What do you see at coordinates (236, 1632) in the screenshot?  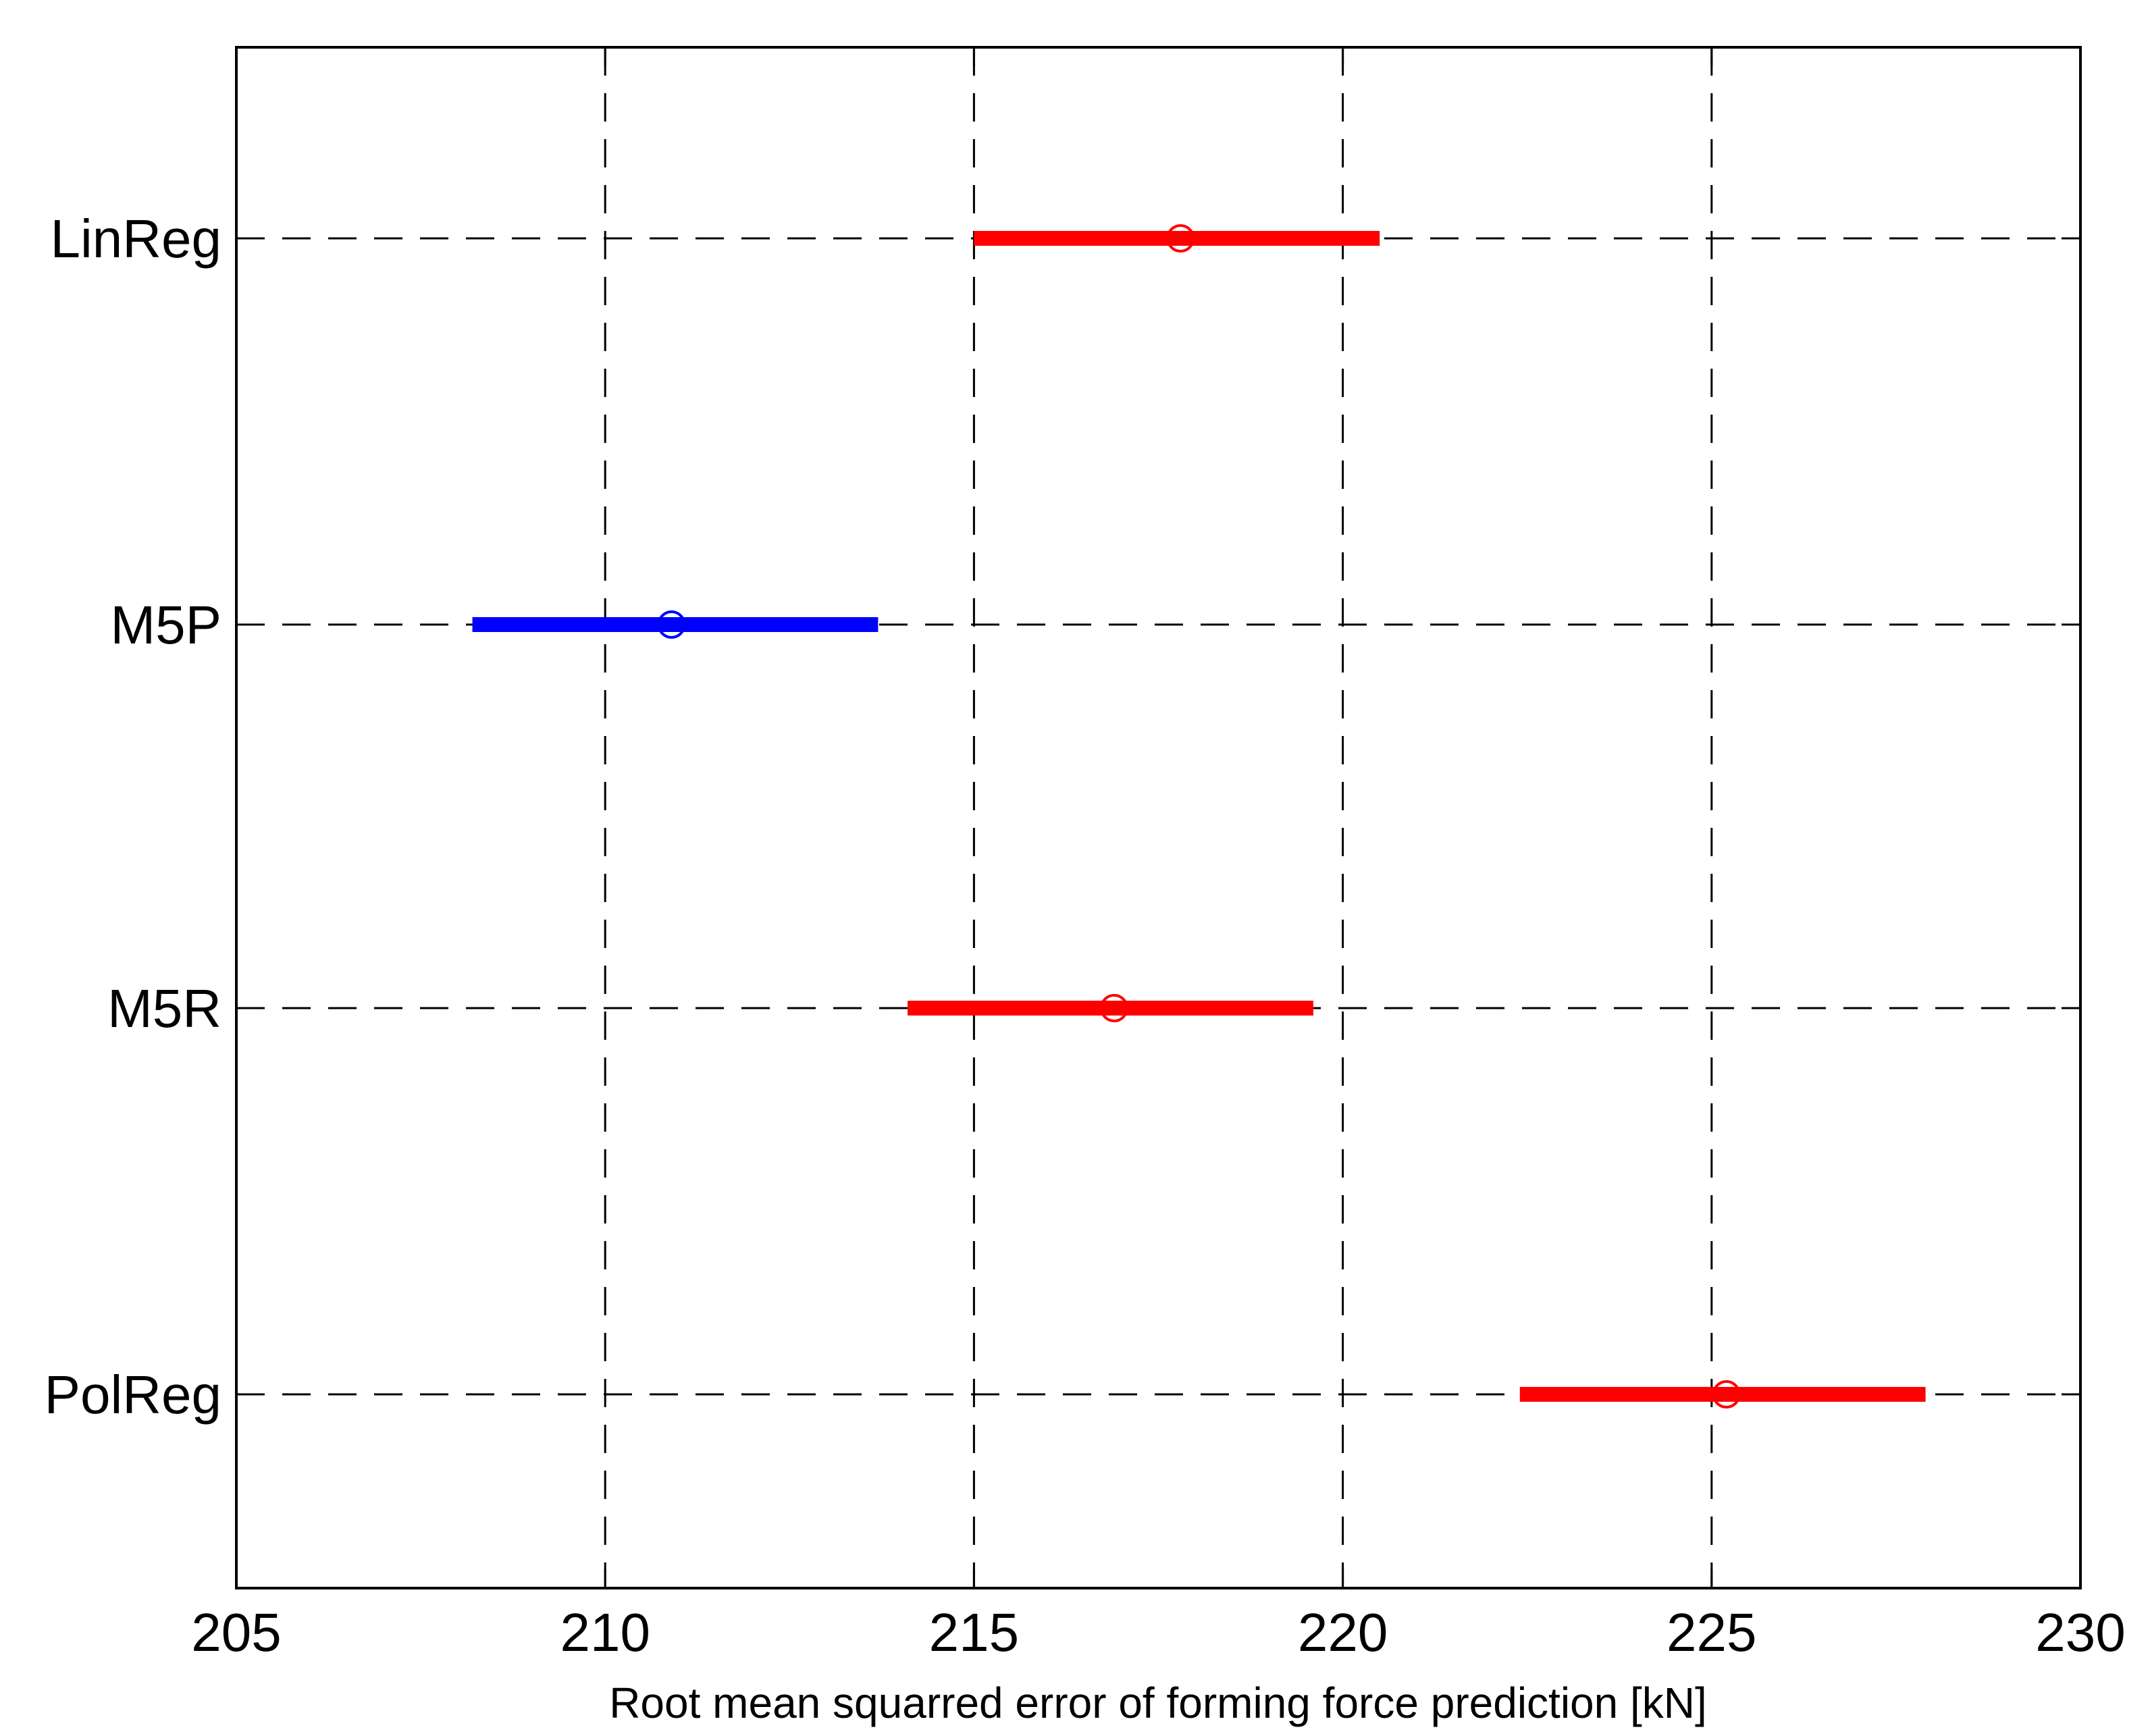 I see `x-tick-label: 205` at bounding box center [236, 1632].